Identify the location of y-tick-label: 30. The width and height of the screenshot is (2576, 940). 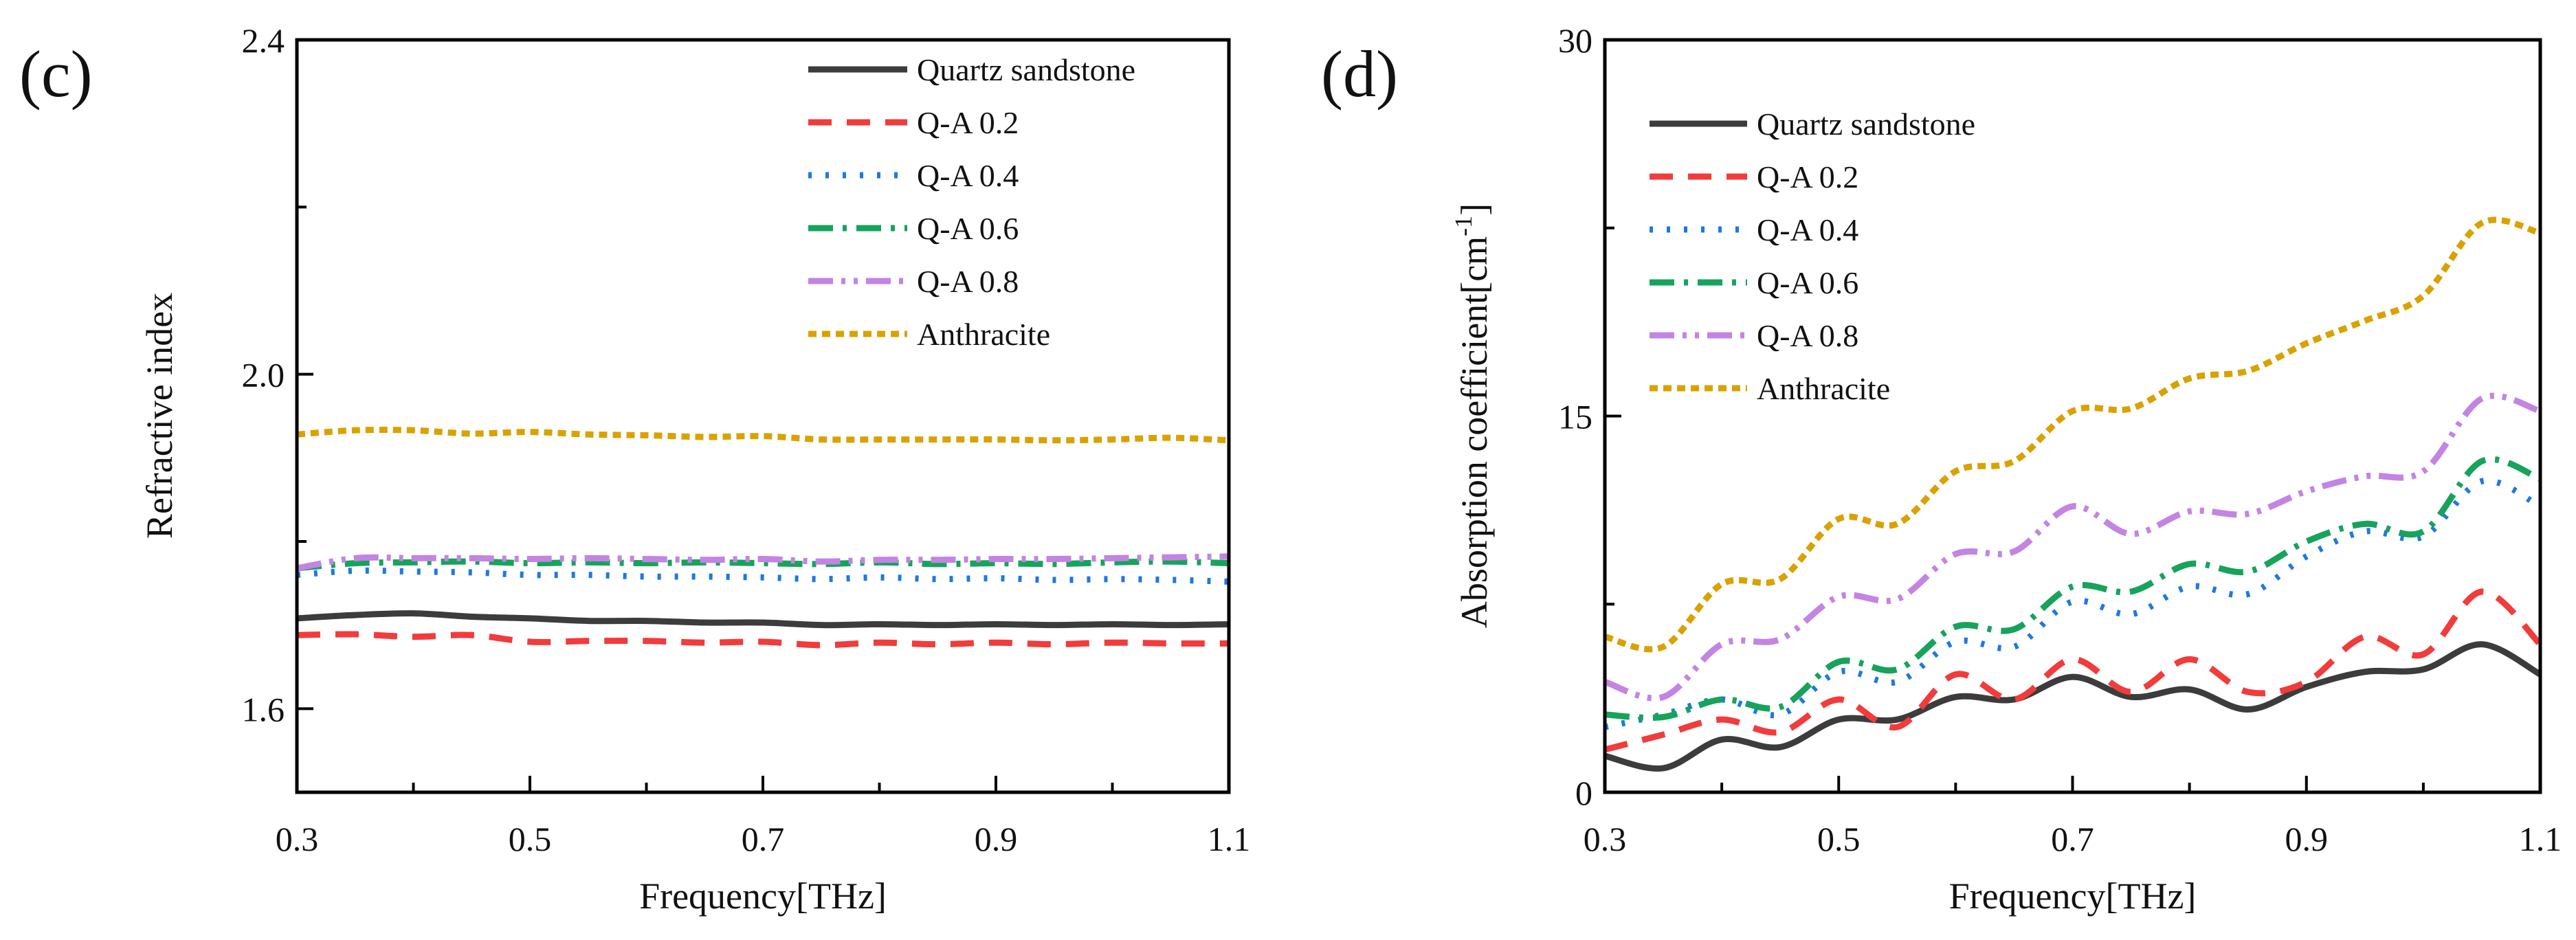
(1575, 40).